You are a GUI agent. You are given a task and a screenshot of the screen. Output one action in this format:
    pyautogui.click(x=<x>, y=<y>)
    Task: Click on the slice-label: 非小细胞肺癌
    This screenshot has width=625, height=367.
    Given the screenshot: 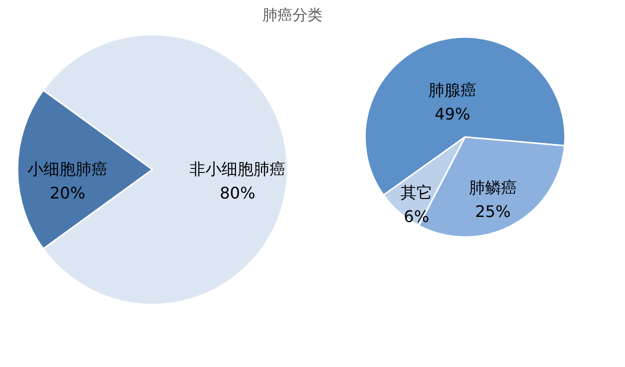 What is the action you would take?
    pyautogui.click(x=238, y=169)
    